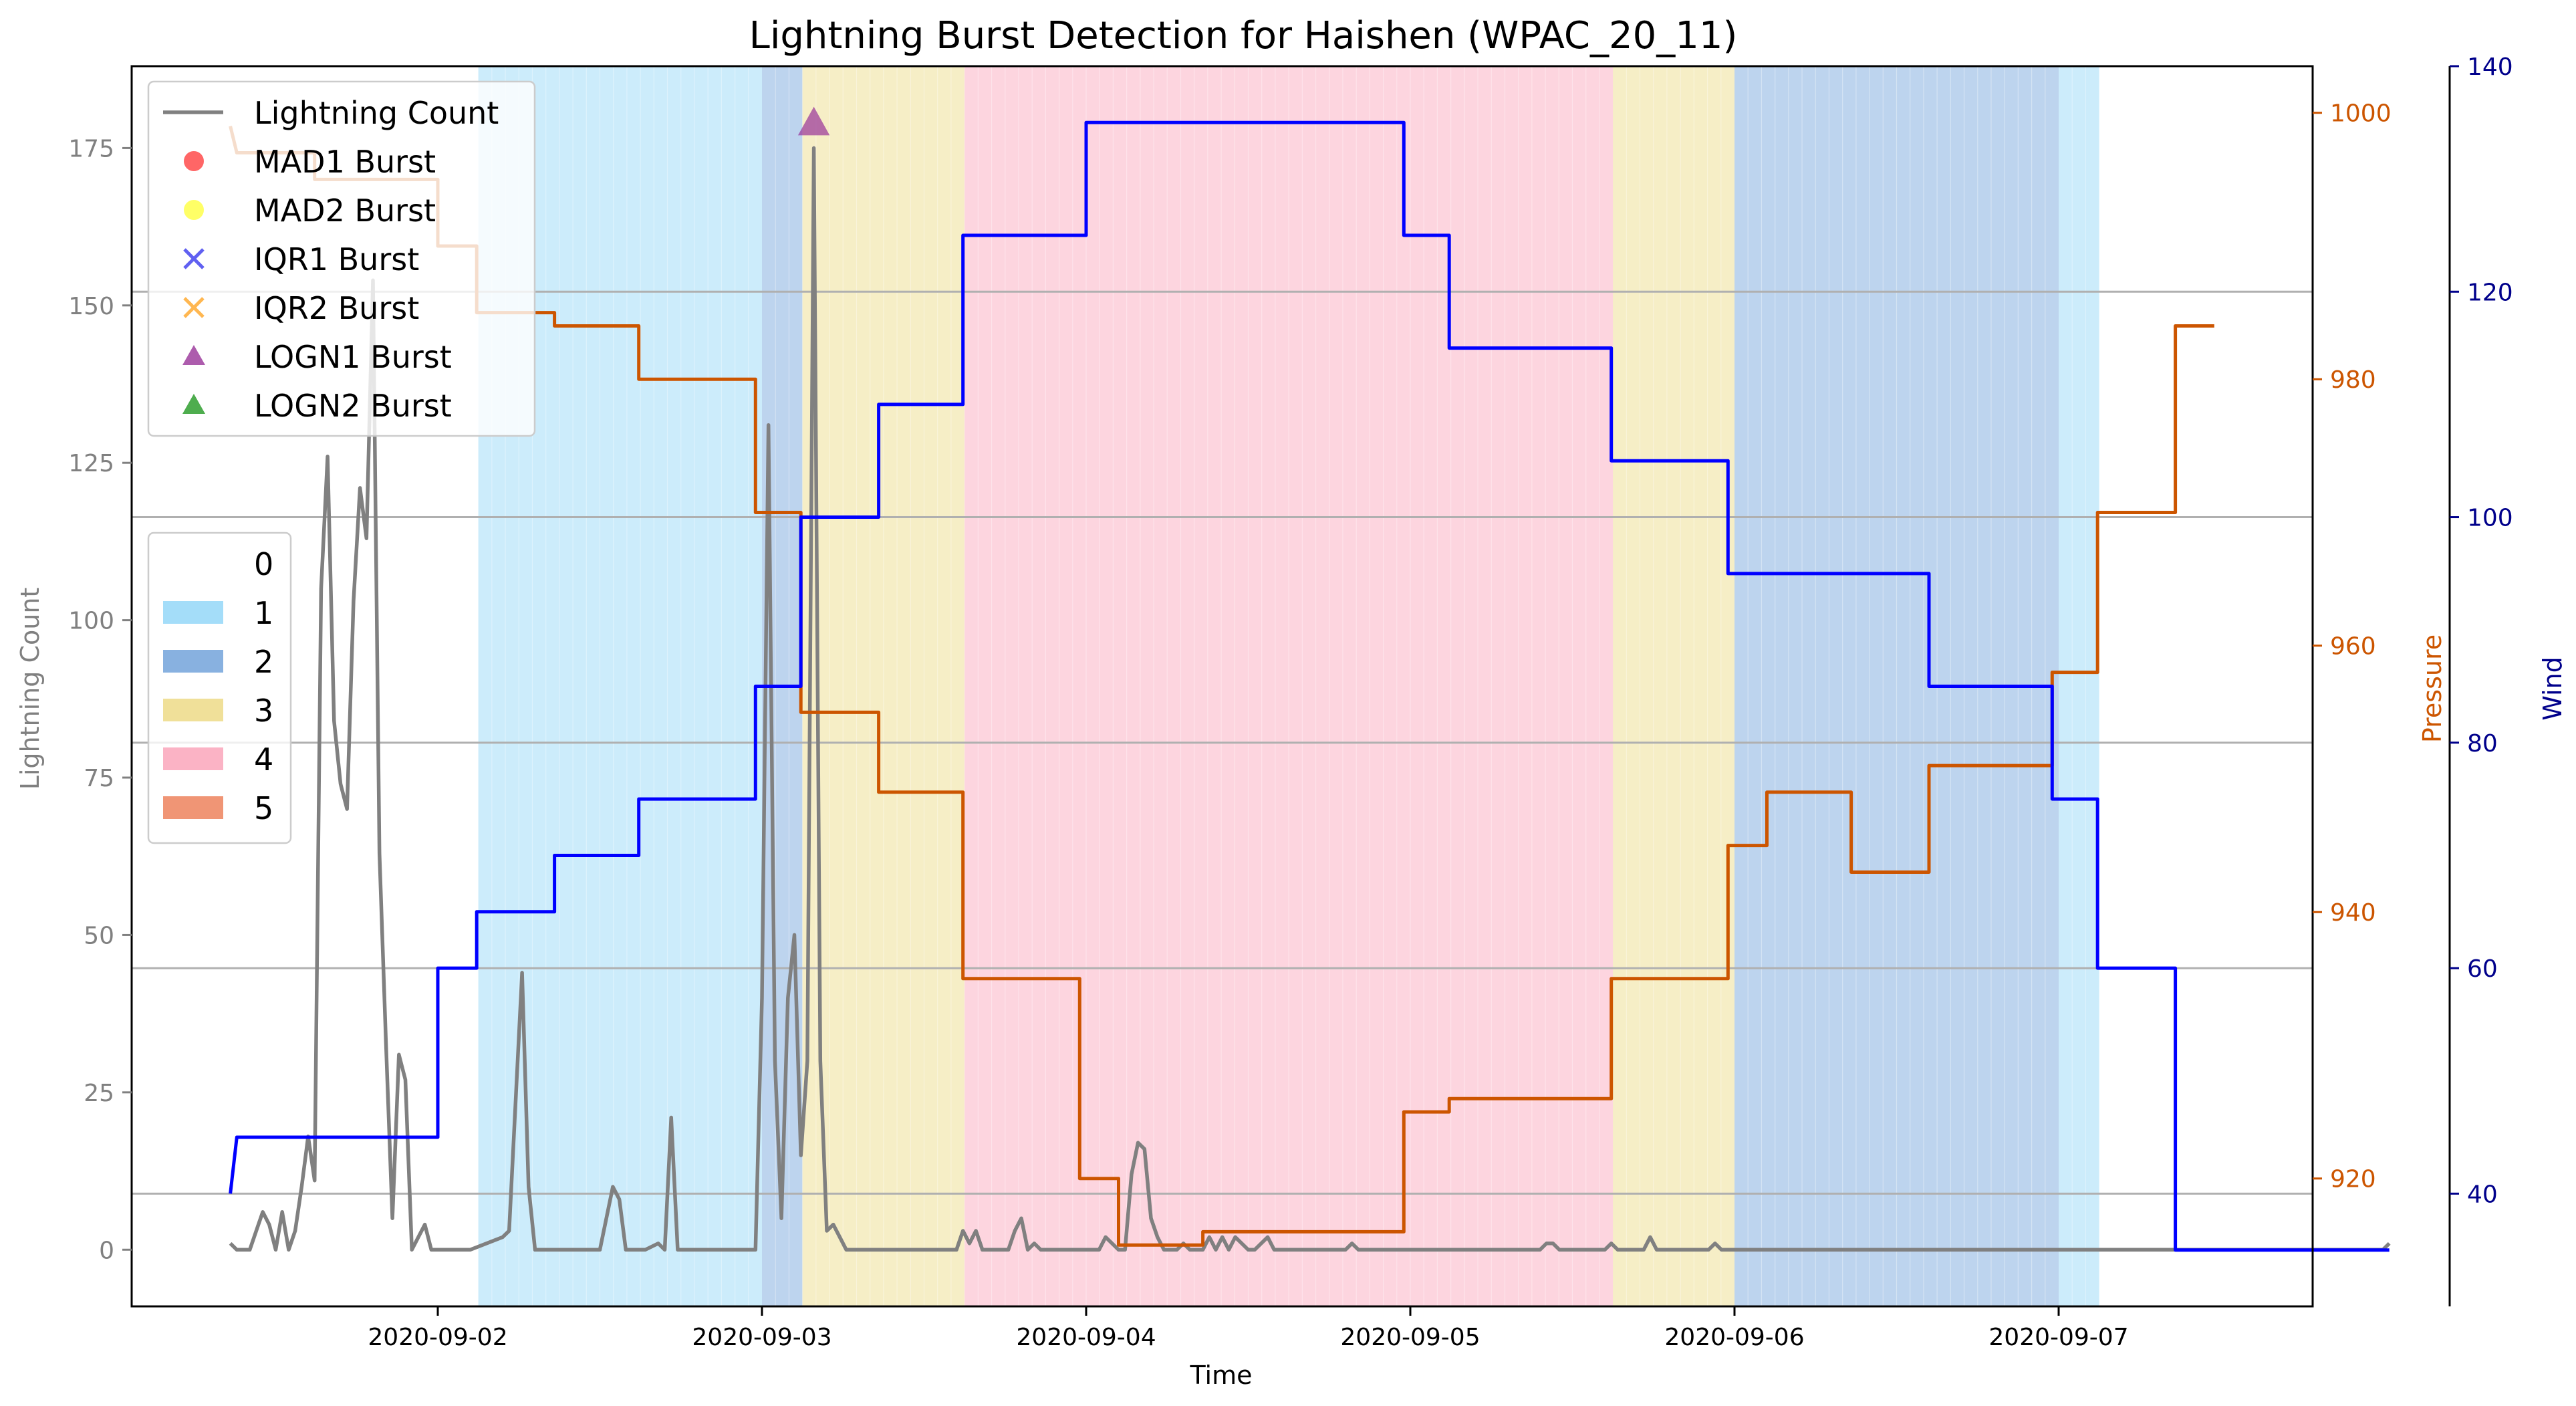  Describe the element at coordinates (1222, 1375) in the screenshot. I see `x-axis-label: Time` at that location.